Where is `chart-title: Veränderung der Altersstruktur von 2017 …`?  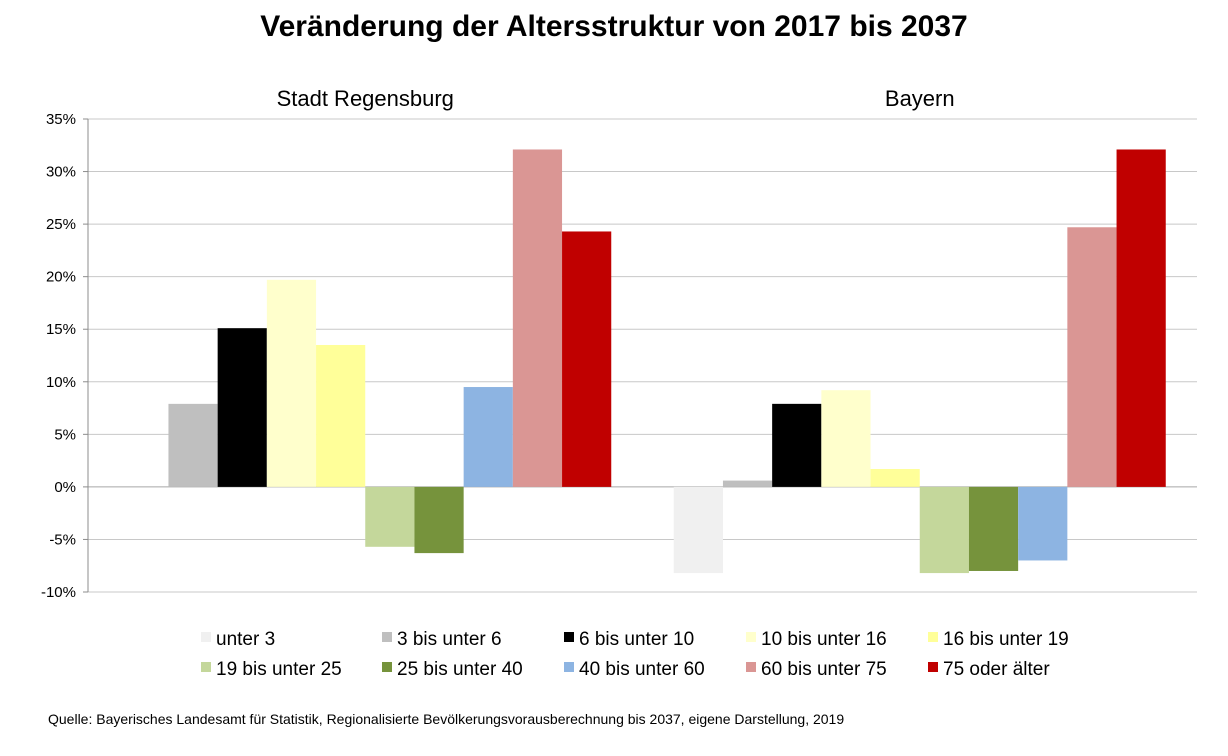 chart-title: Veränderung der Altersstruktur von 2017 … is located at coordinates (614, 26).